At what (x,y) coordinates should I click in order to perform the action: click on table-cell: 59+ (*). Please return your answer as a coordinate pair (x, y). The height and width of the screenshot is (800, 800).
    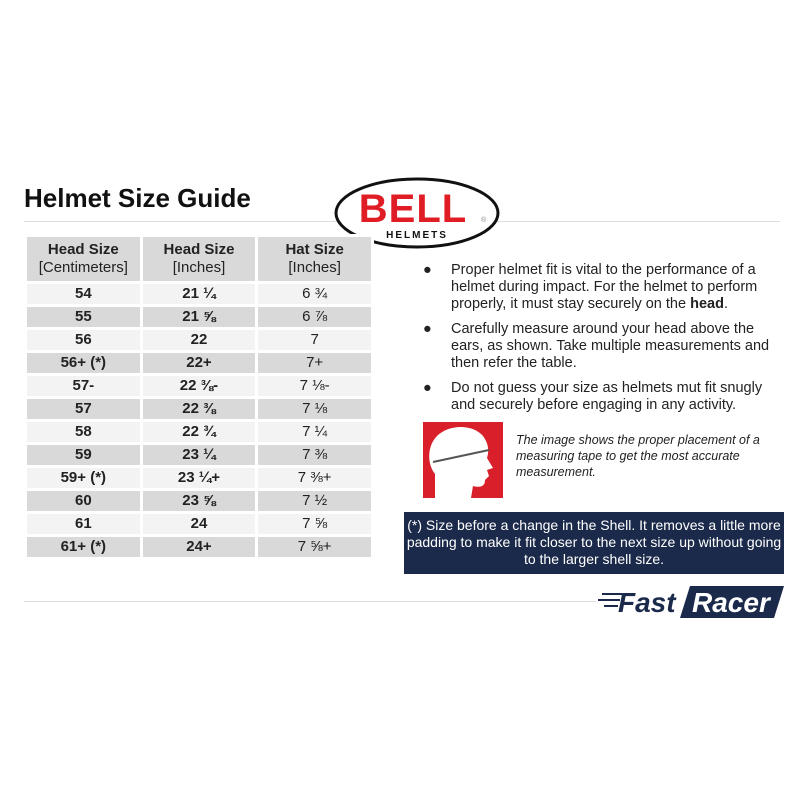
    Looking at the image, I should click on (83, 478).